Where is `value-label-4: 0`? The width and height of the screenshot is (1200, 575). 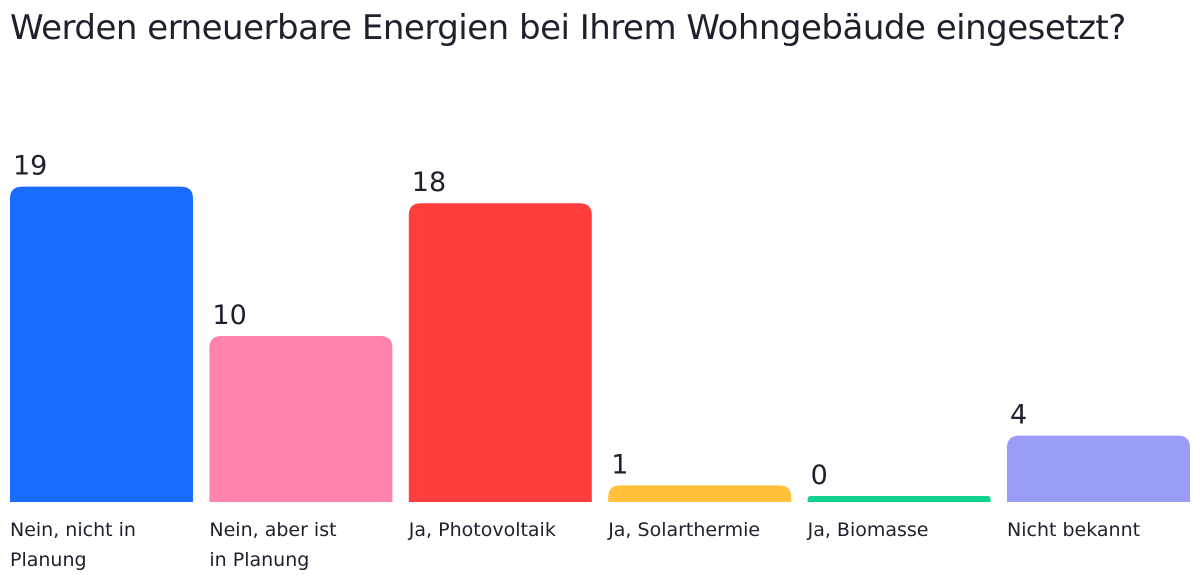 value-label-4: 0 is located at coordinates (819, 475).